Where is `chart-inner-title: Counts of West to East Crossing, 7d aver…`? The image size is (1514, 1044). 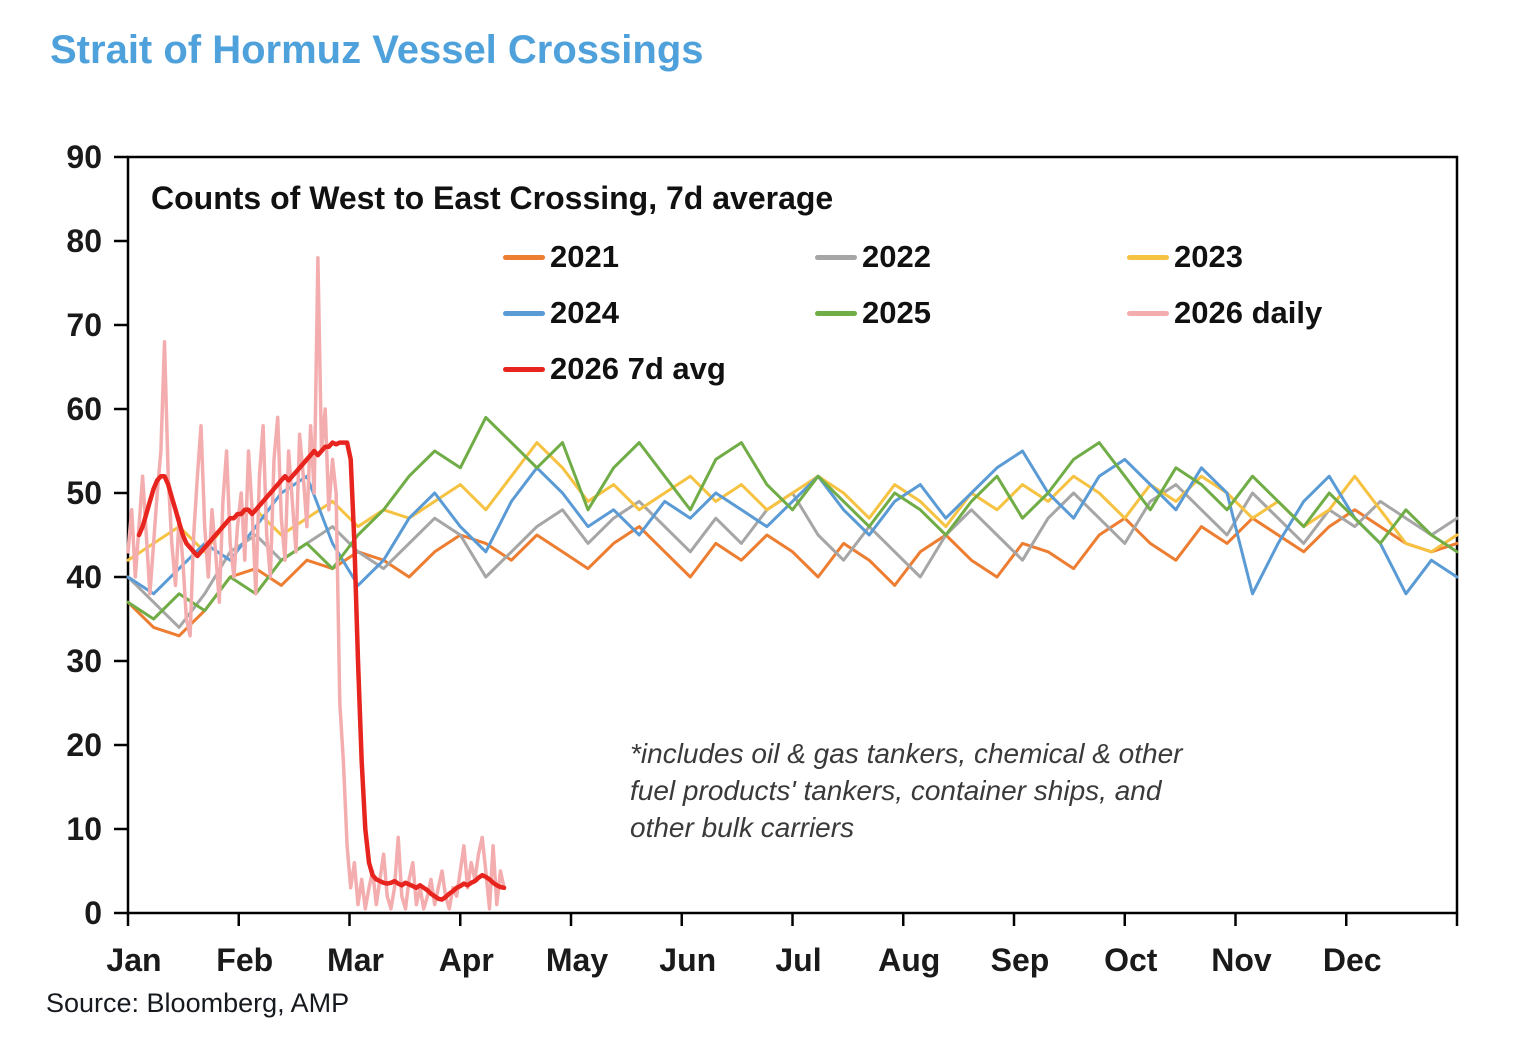 chart-inner-title: Counts of West to East Crossing, 7d aver… is located at coordinates (492, 198).